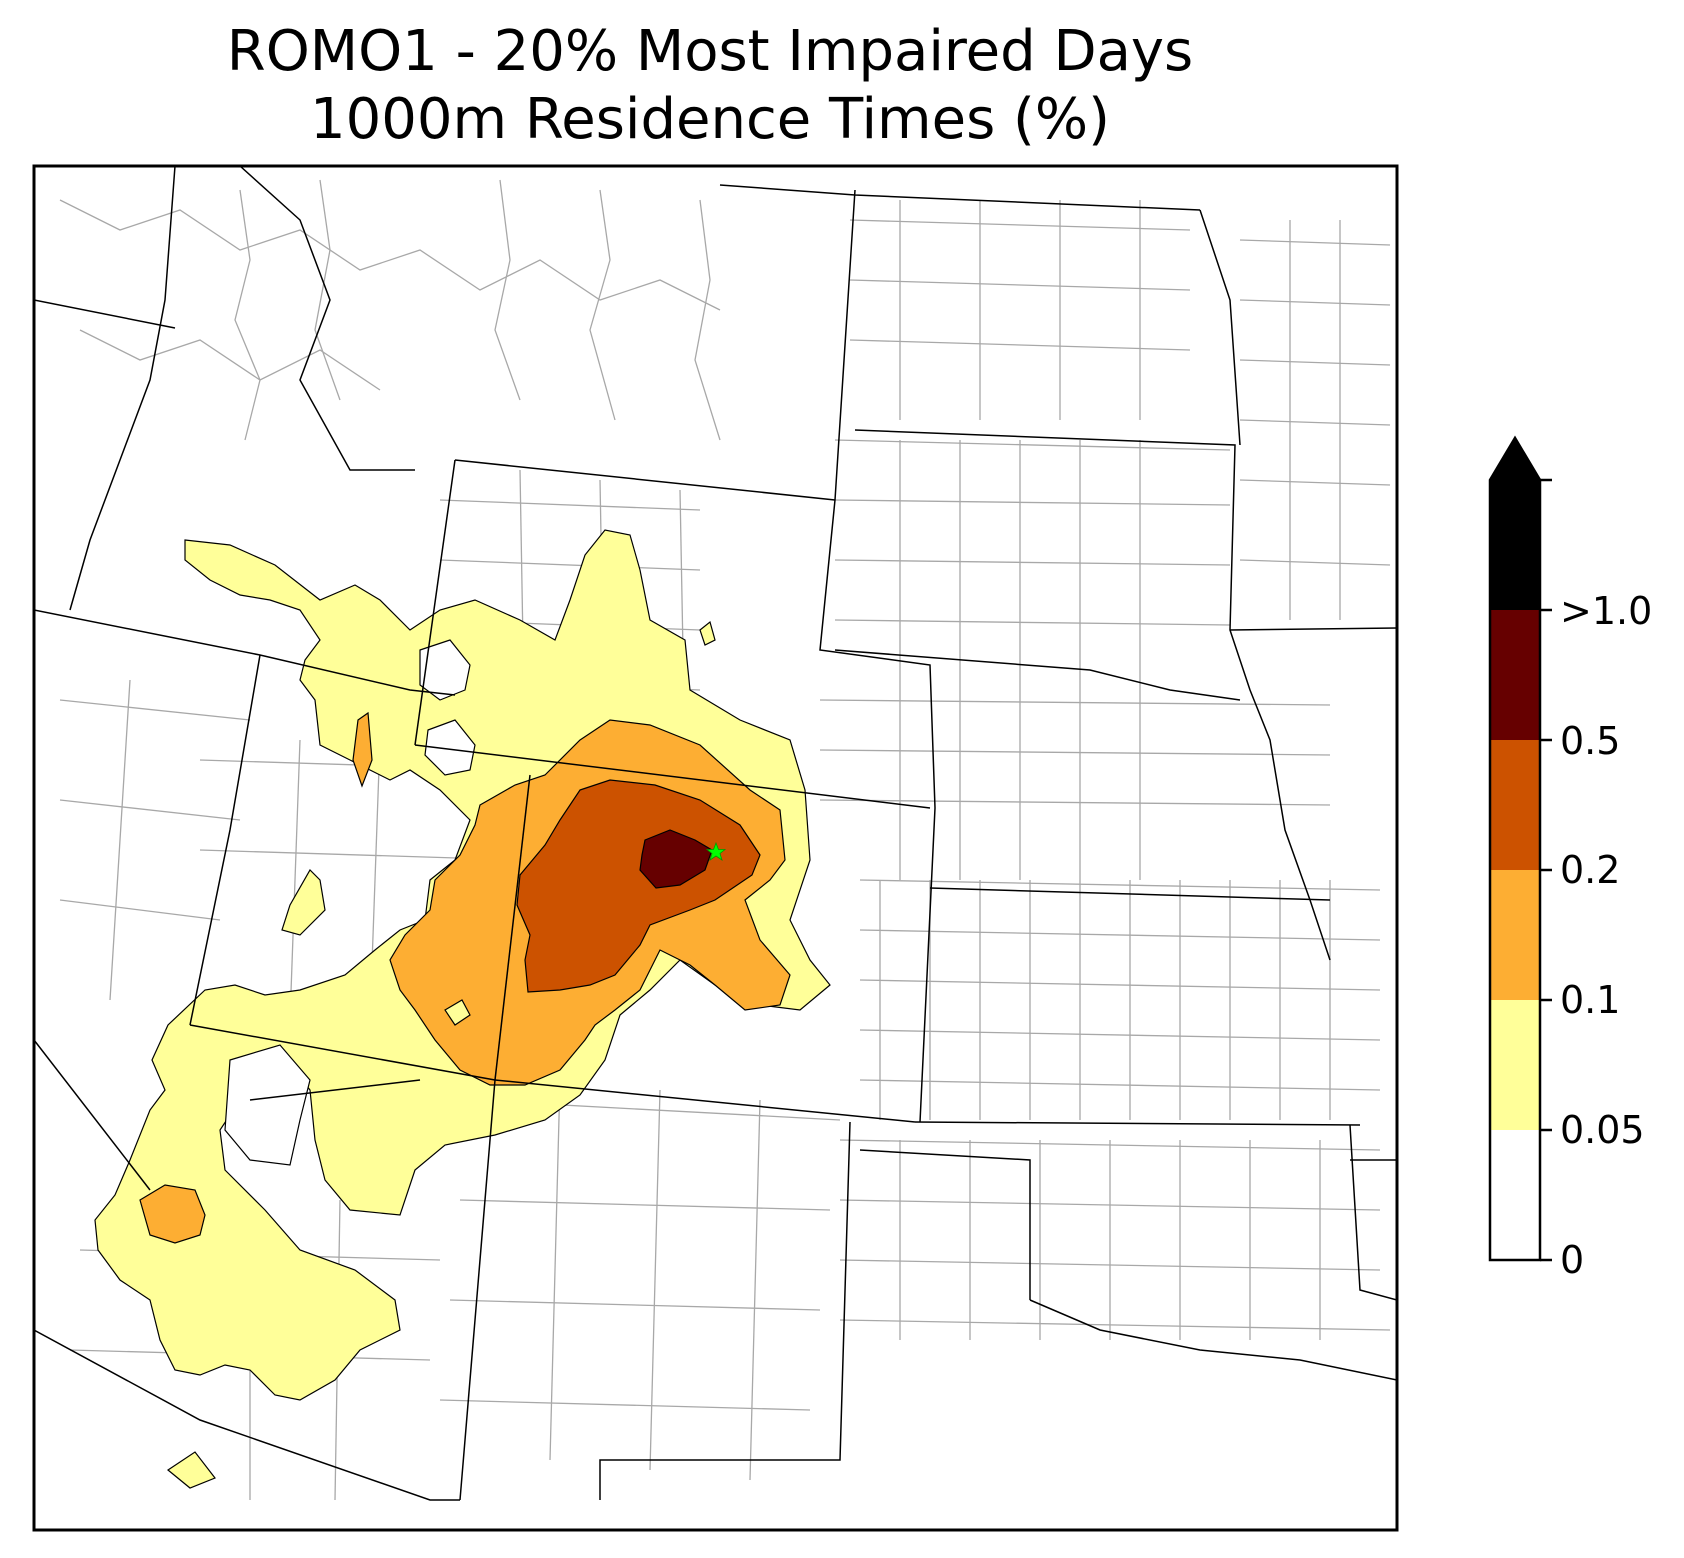  I want to click on contour-0.5-main, so click(676, 859).